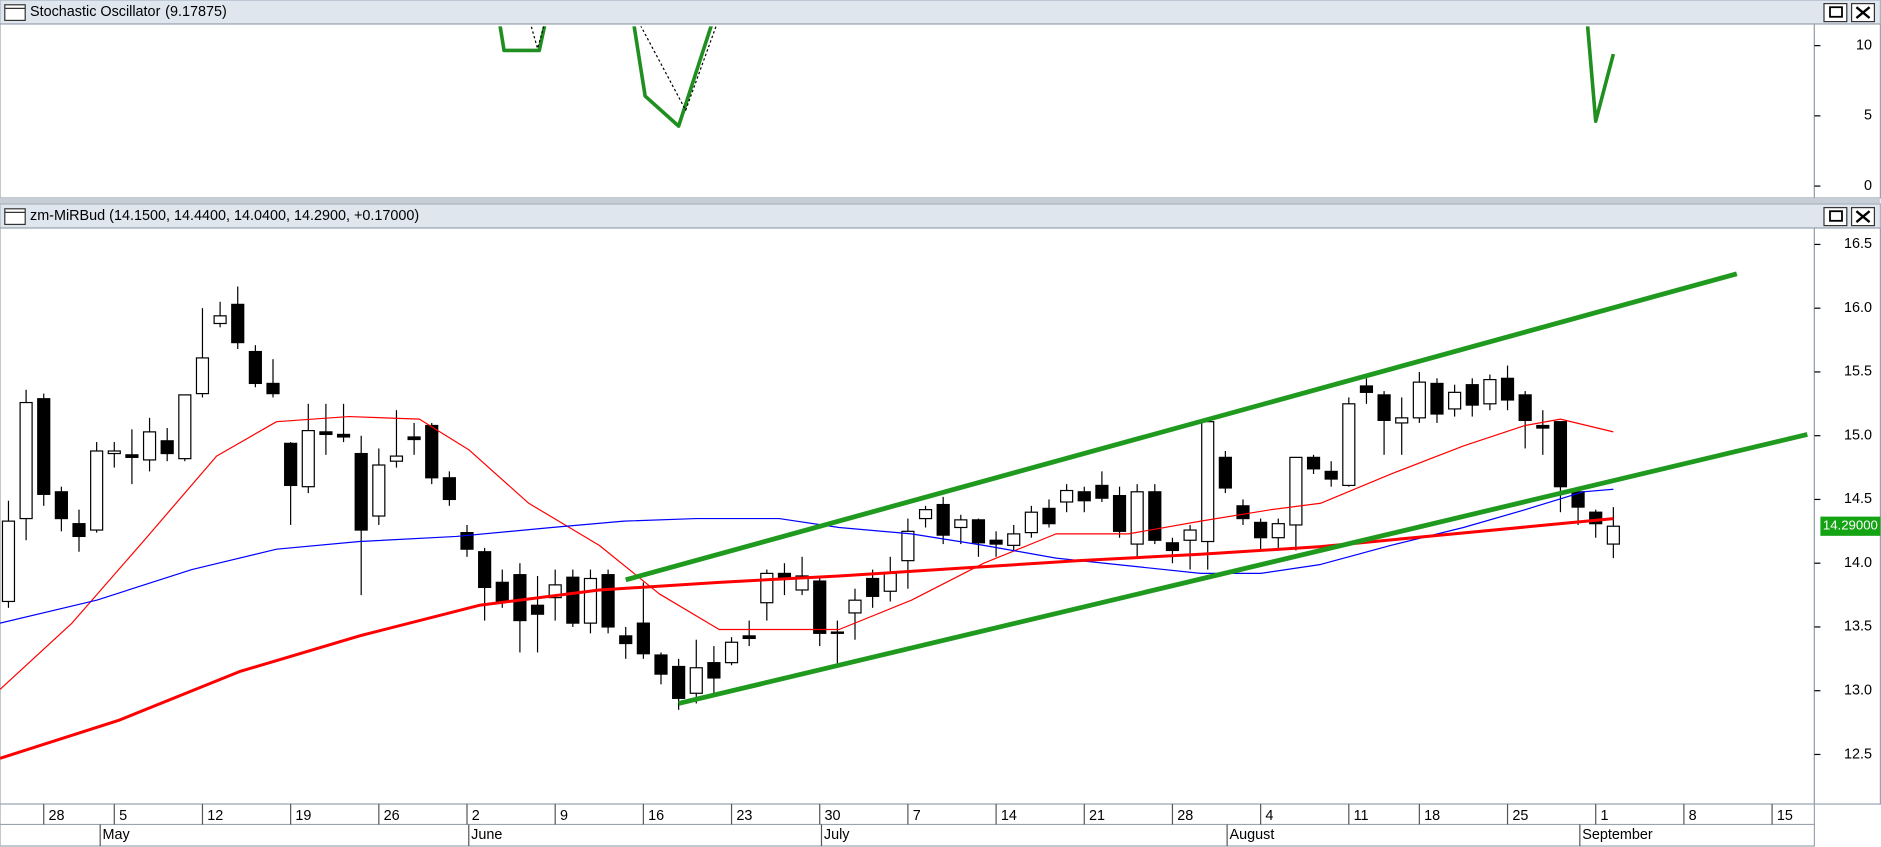 The image size is (1881, 847). What do you see at coordinates (1269, 816) in the screenshot?
I see `x-tick-label: 4` at bounding box center [1269, 816].